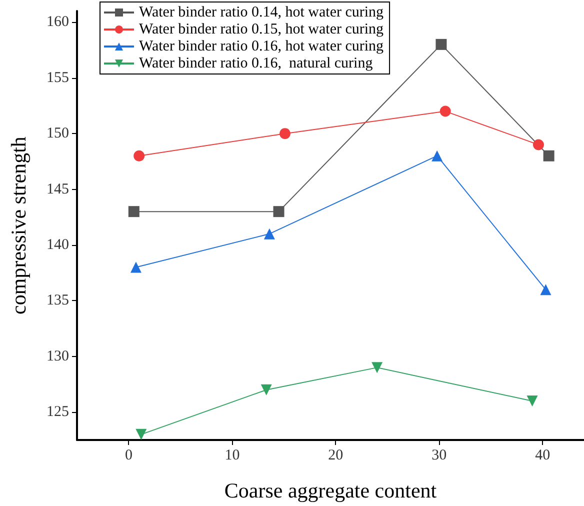 This screenshot has width=584, height=506. What do you see at coordinates (57, 78) in the screenshot?
I see `y-tick-label: 155` at bounding box center [57, 78].